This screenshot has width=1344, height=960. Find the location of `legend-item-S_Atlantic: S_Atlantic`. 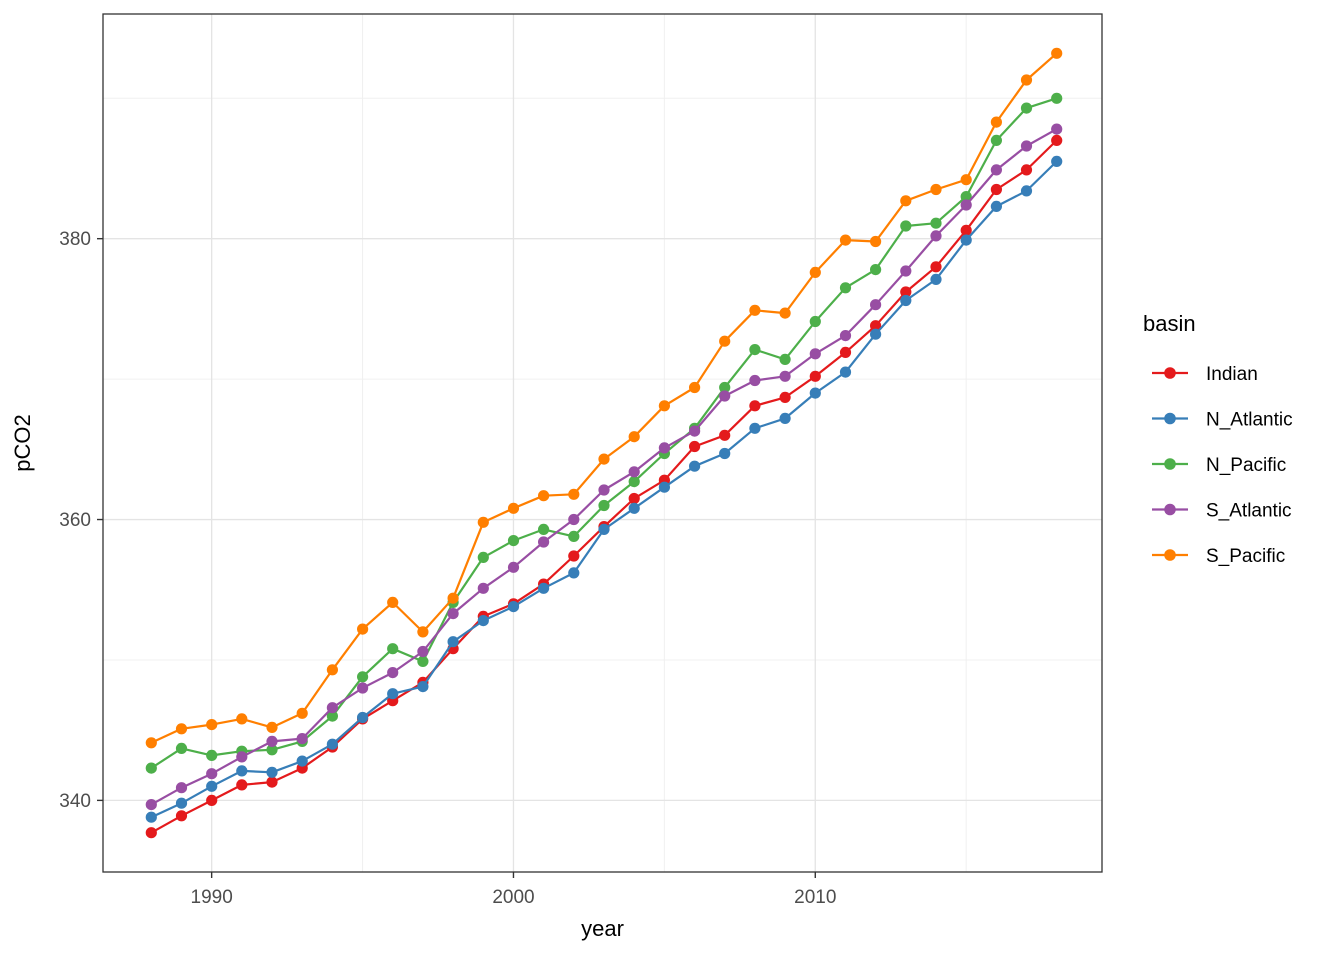

legend-item-S_Atlantic: S_Atlantic is located at coordinates (1222, 511).